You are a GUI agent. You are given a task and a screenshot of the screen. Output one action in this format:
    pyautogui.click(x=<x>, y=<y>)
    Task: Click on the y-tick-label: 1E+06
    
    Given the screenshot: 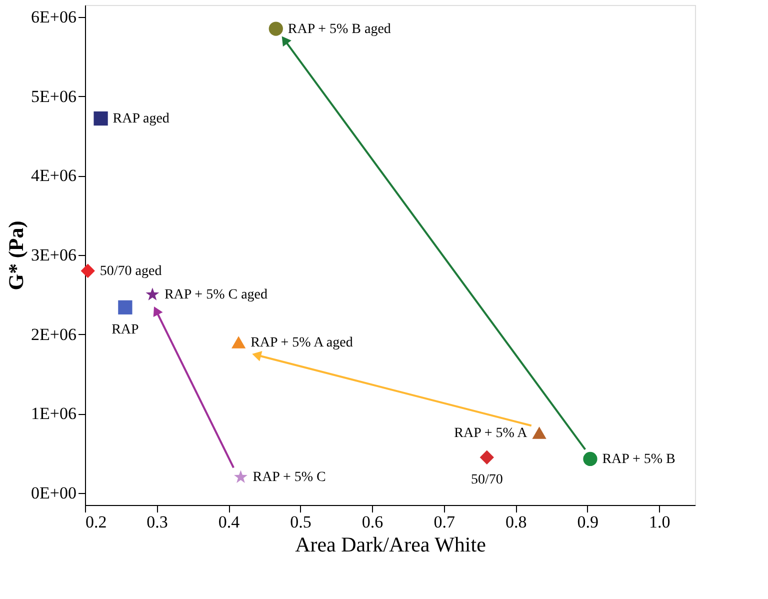 What is the action you would take?
    pyautogui.click(x=53, y=414)
    